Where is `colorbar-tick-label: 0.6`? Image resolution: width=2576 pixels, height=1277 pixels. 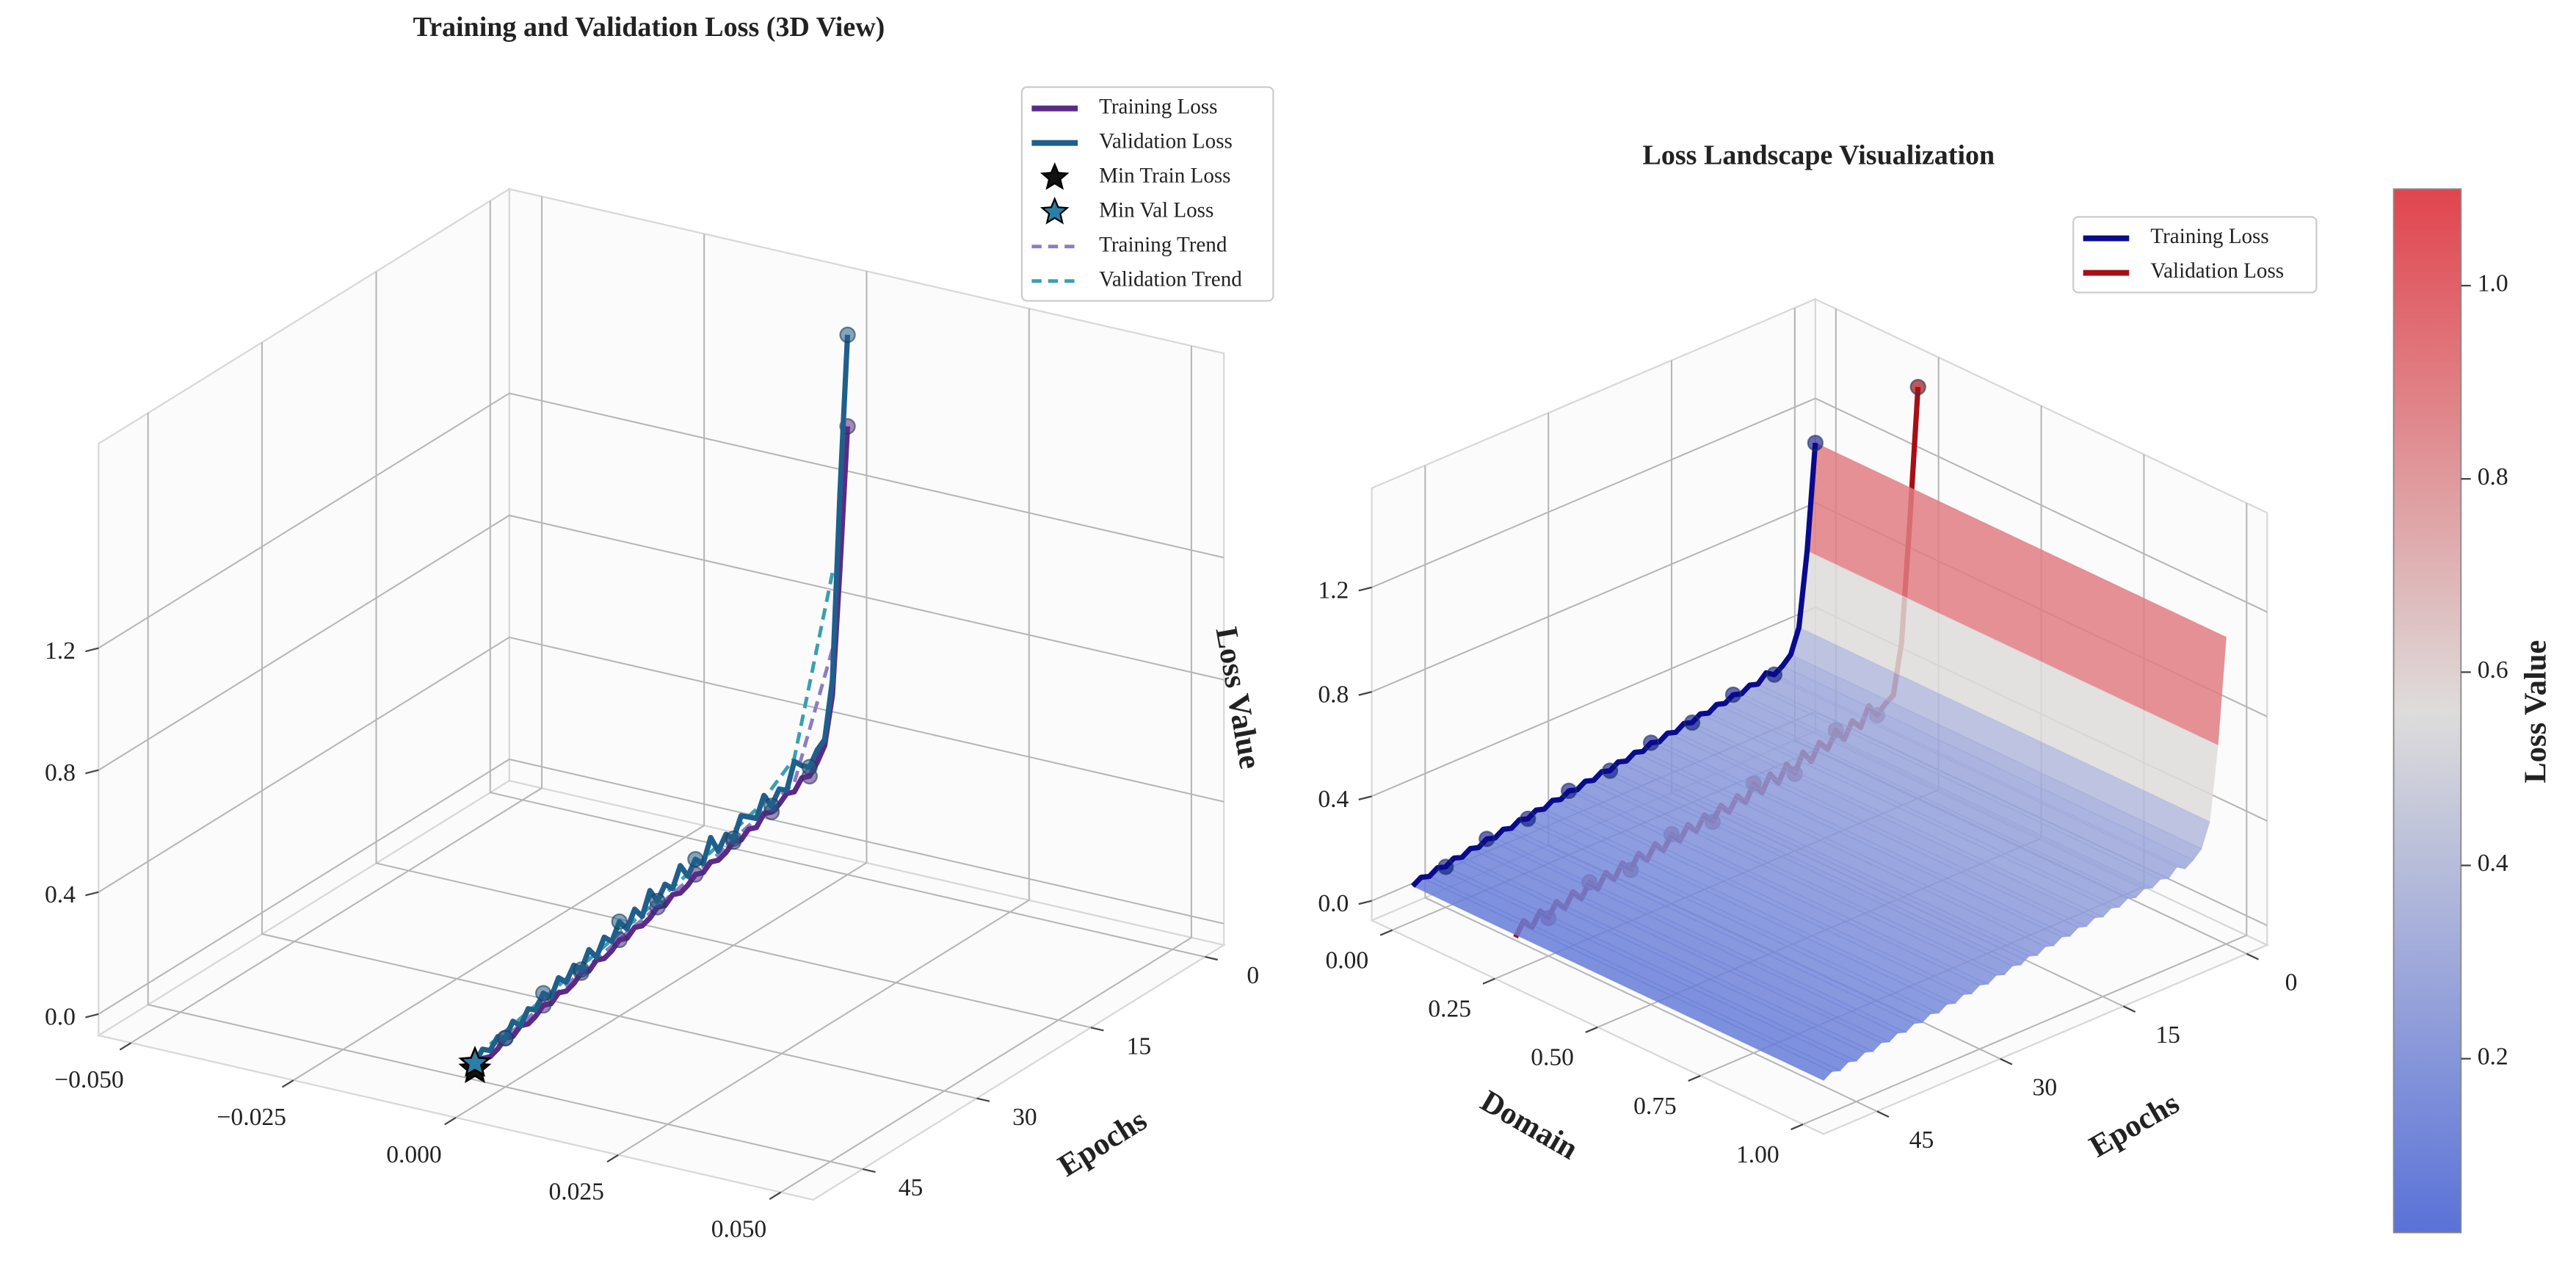 colorbar-tick-label: 0.6 is located at coordinates (2493, 670).